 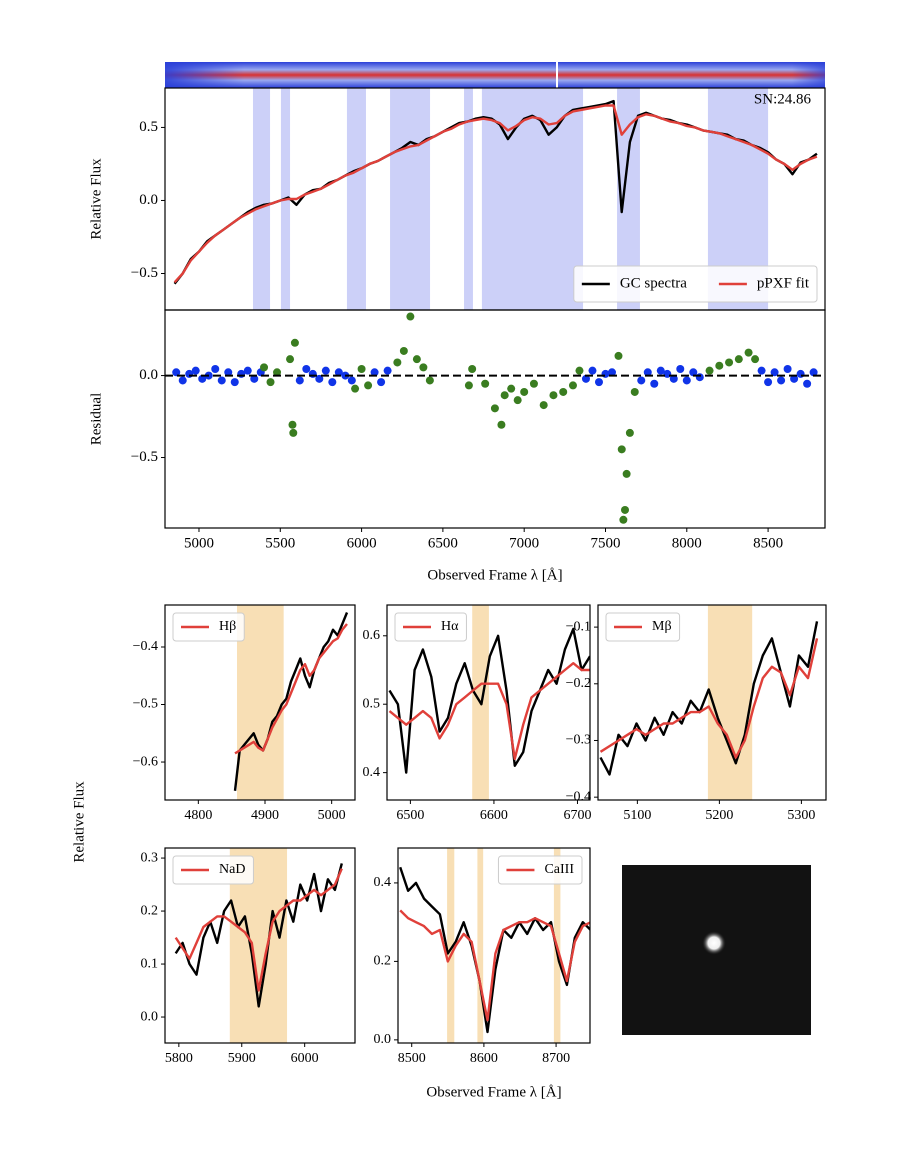 I want to click on strip-fade, so click(x=495, y=75).